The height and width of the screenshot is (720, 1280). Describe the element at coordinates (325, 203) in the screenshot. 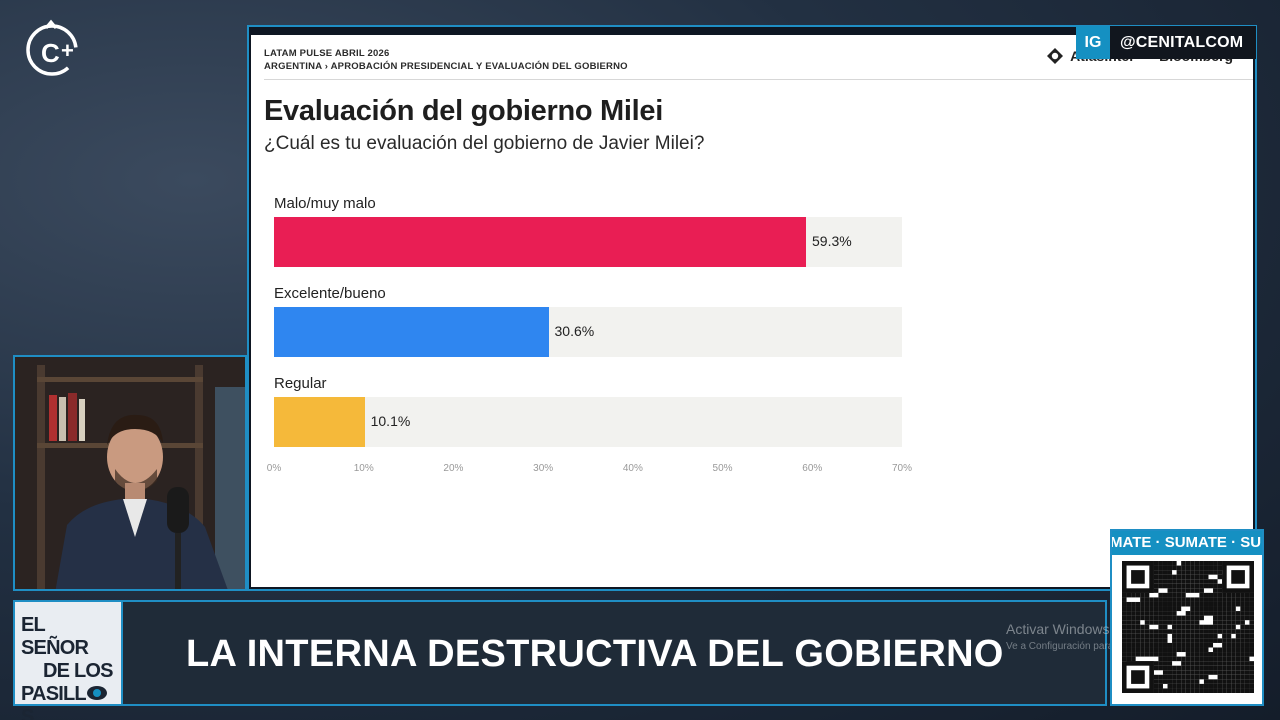

I see `bar-category-label: Malo/muy malo` at that location.